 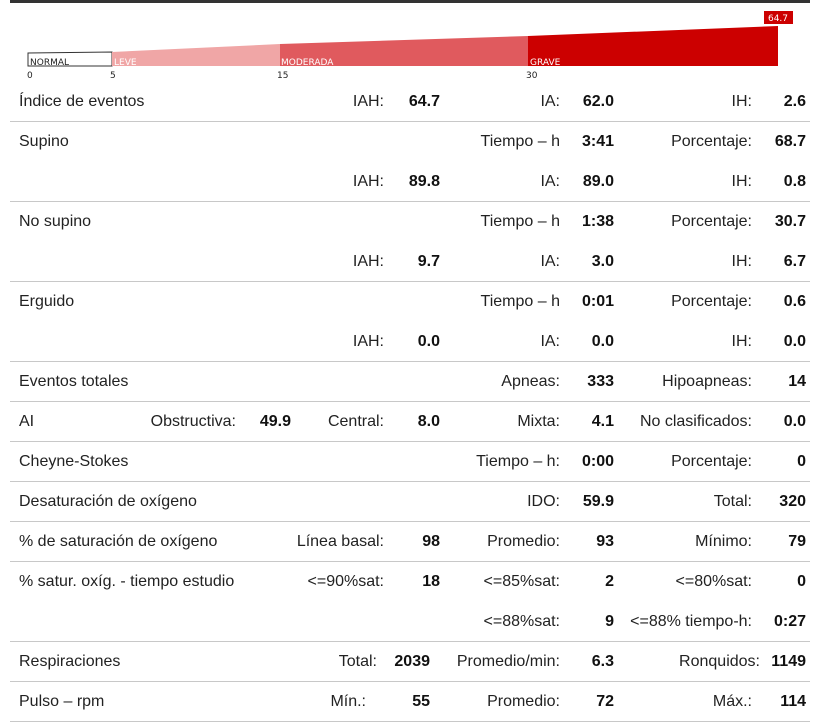 What do you see at coordinates (794, 421) in the screenshot?
I see `no-clasificados-value: 0.0` at bounding box center [794, 421].